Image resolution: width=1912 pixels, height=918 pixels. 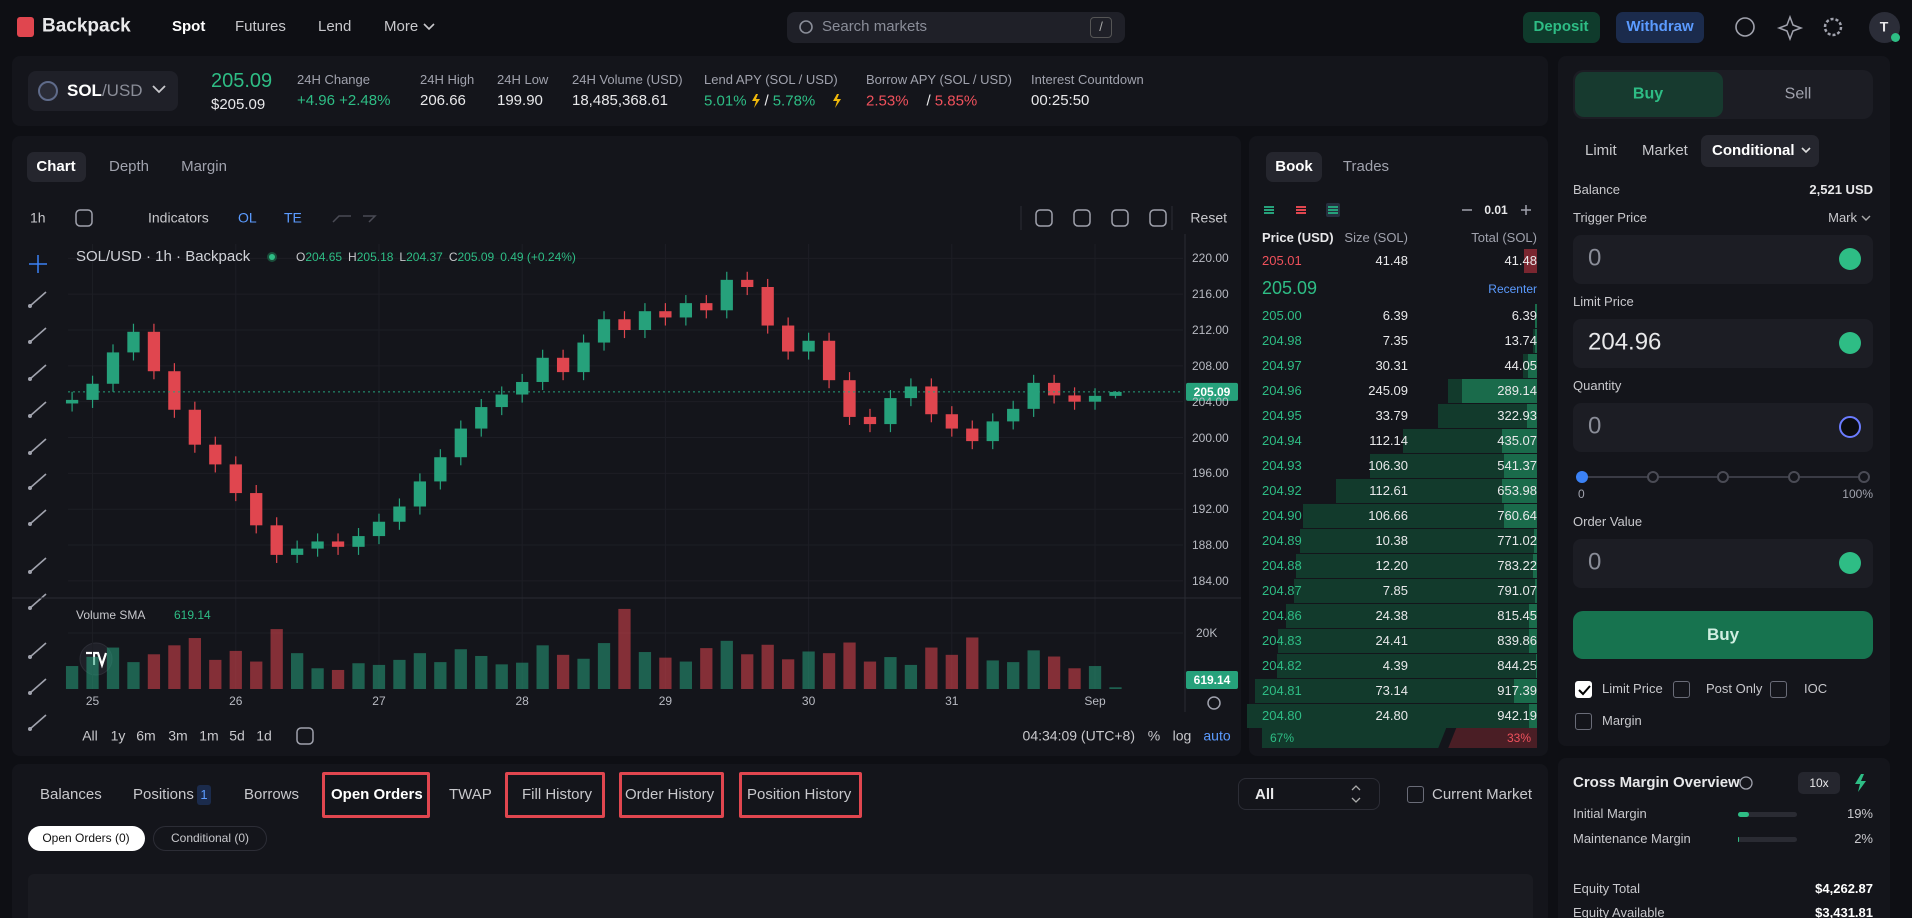 I want to click on scale-button: auto, so click(x=1217, y=735).